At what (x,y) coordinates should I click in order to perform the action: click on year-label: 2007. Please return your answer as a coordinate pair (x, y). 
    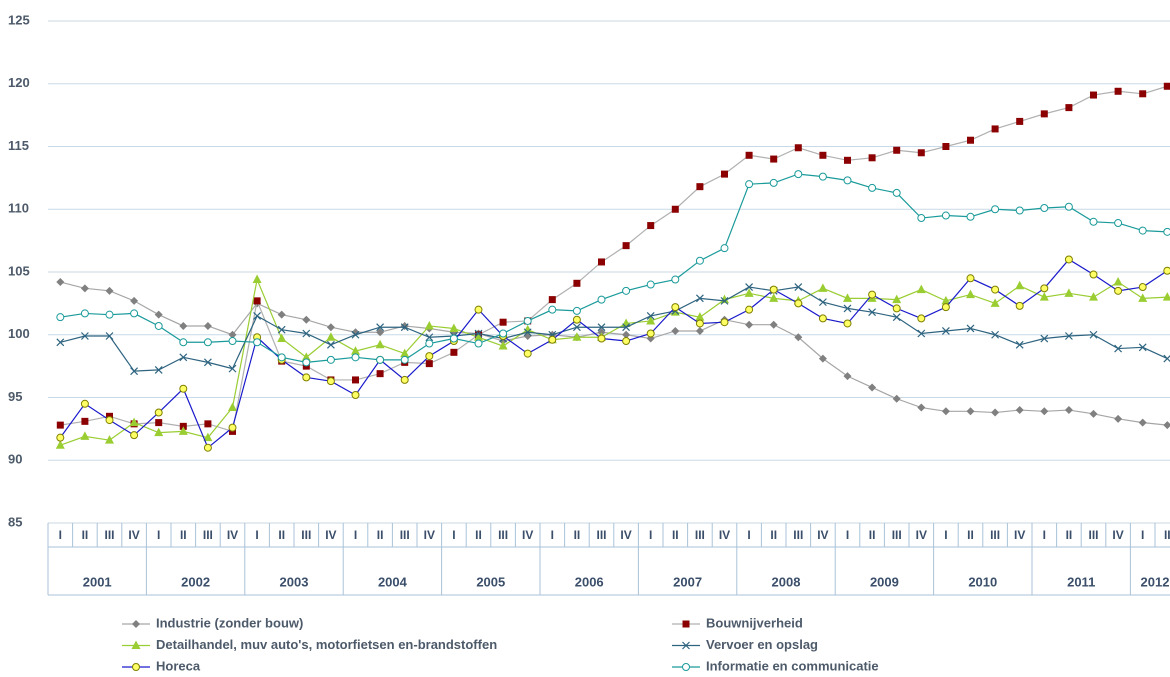
    Looking at the image, I should click on (687, 581).